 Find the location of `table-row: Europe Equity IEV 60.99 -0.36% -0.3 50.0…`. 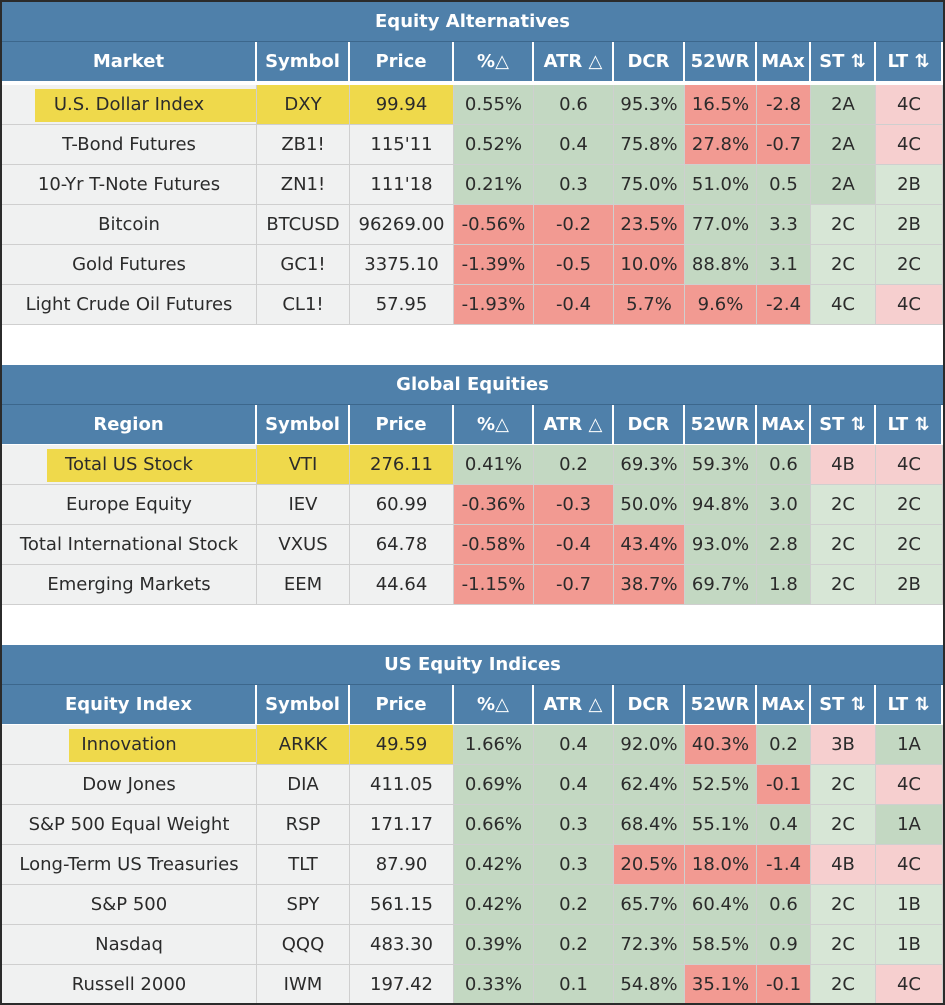

table-row: Europe Equity IEV 60.99 -0.36% -0.3 50.0… is located at coordinates (472, 505).